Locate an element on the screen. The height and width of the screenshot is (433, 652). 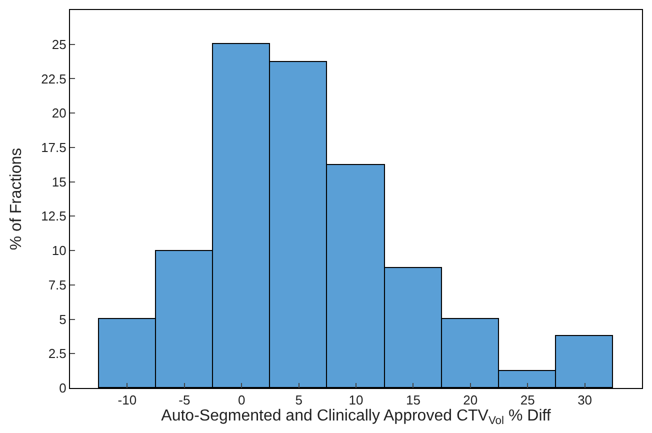
y-axis-title: % of Fractions is located at coordinates (16, 199).